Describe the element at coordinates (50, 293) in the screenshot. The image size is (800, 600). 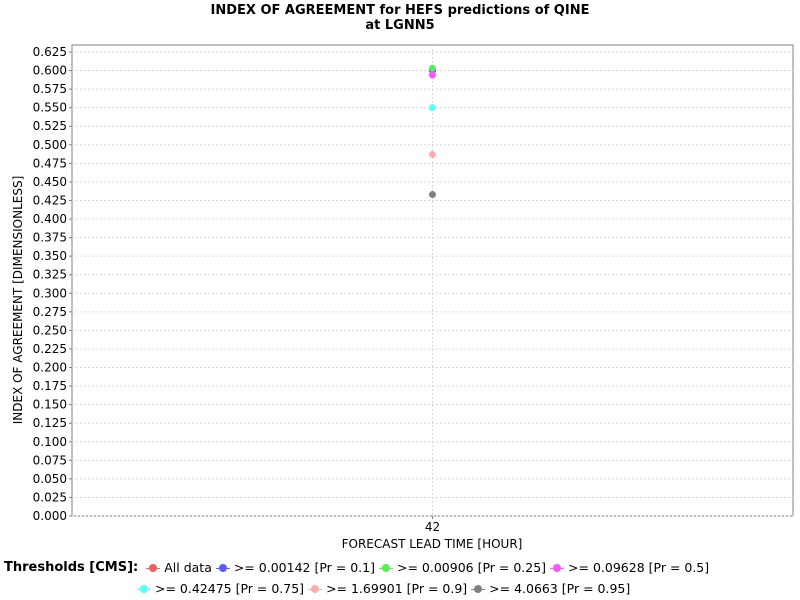
I see `y-tick-label: 0.300` at that location.